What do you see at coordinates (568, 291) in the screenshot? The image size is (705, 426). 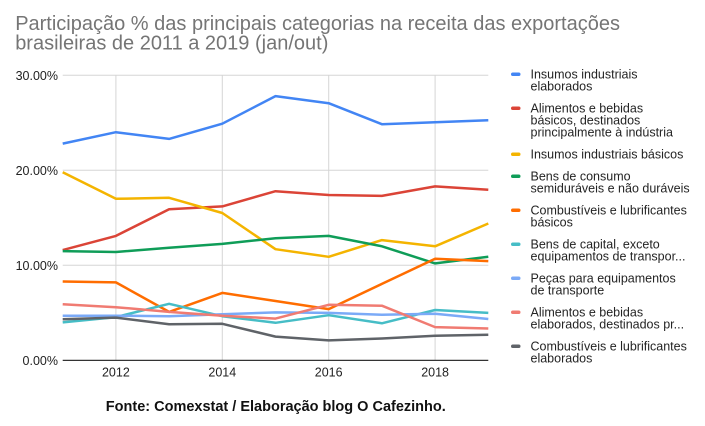 I see `svg-text: de transporte` at bounding box center [568, 291].